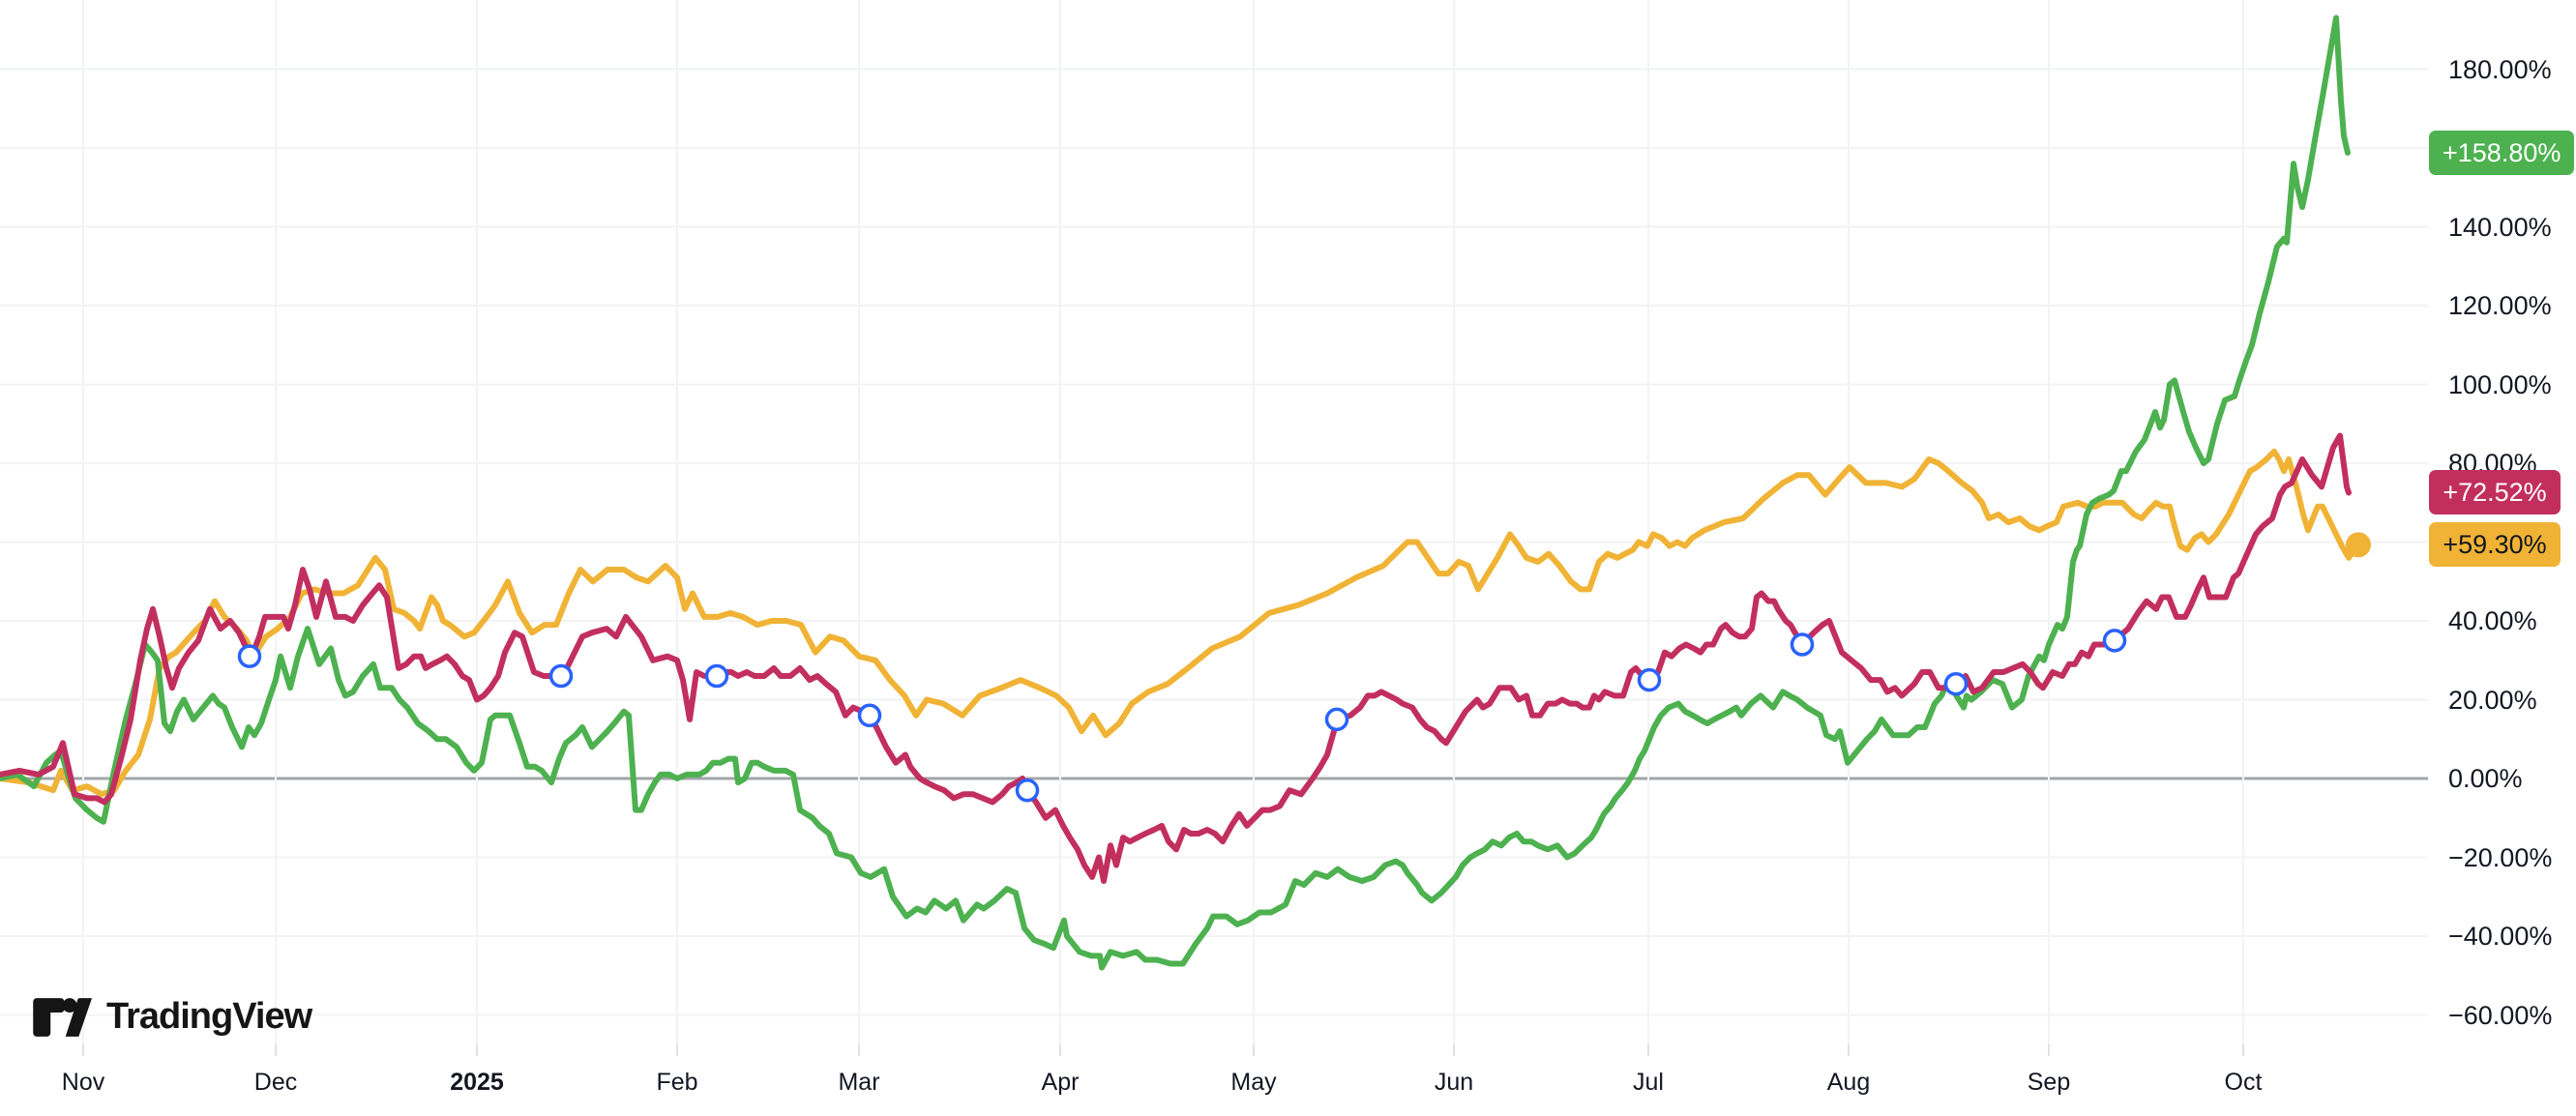 The width and height of the screenshot is (2576, 1116). I want to click on time-axis-label: Mar, so click(859, 1082).